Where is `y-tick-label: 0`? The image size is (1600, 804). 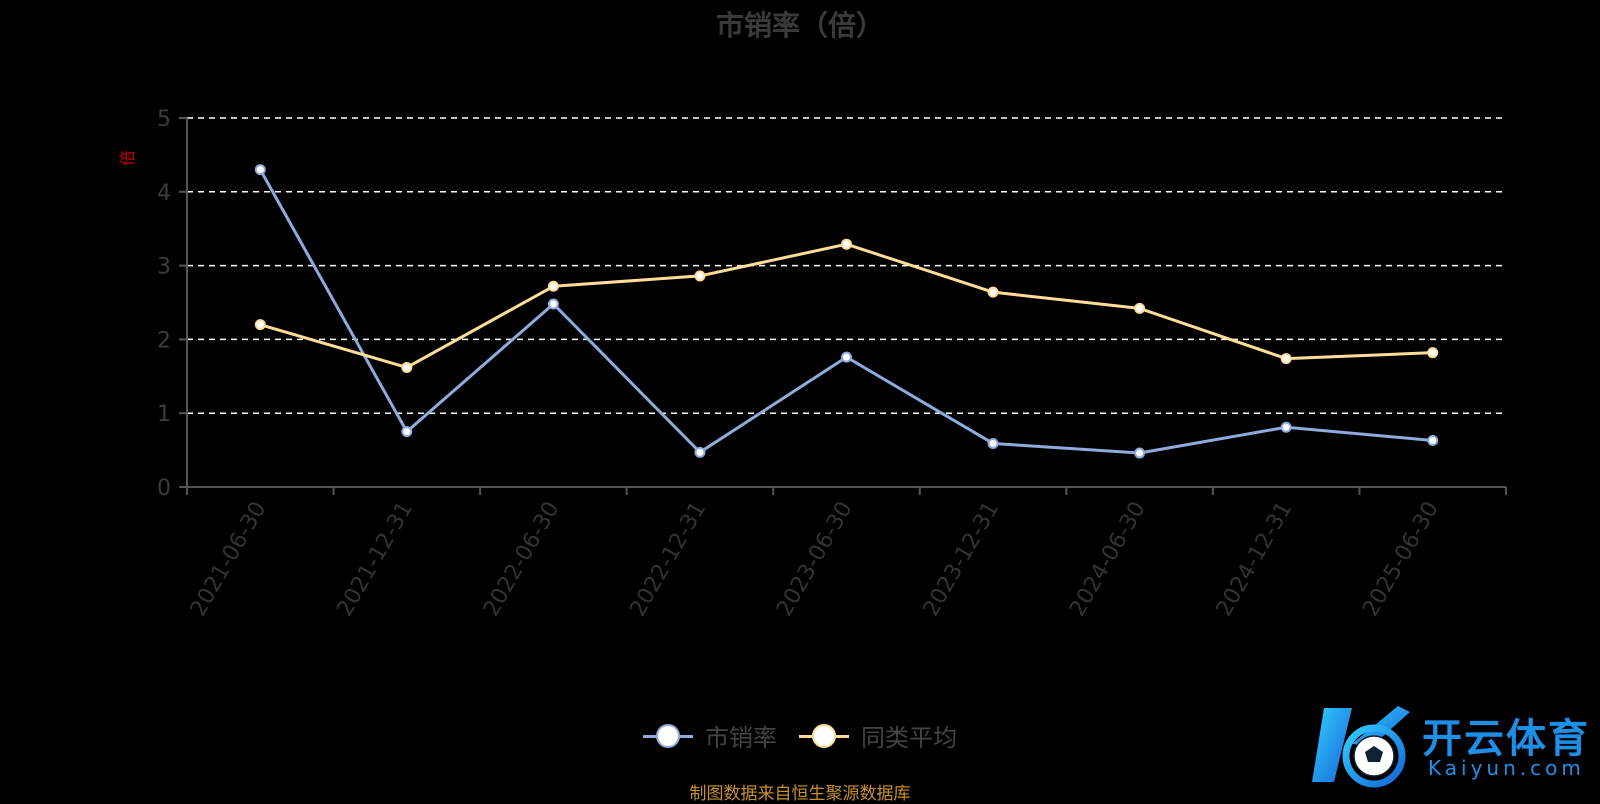
y-tick-label: 0 is located at coordinates (164, 488).